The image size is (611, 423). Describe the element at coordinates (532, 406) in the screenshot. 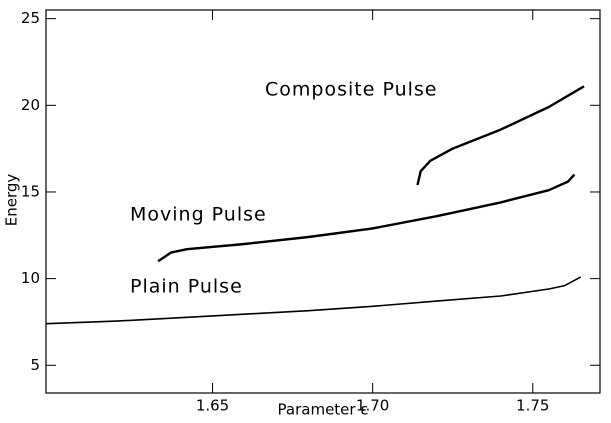

I see `x-tick-label: 1.75` at that location.